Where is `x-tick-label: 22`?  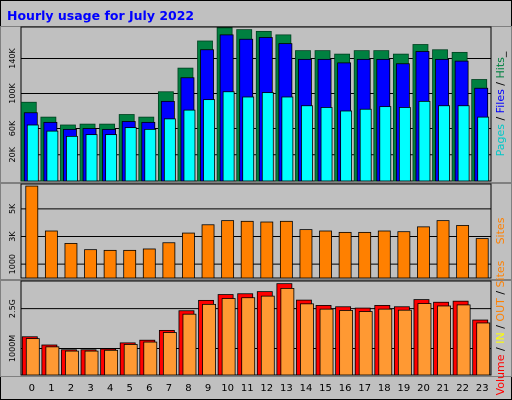
x-tick-label: 22 is located at coordinates (462, 388).